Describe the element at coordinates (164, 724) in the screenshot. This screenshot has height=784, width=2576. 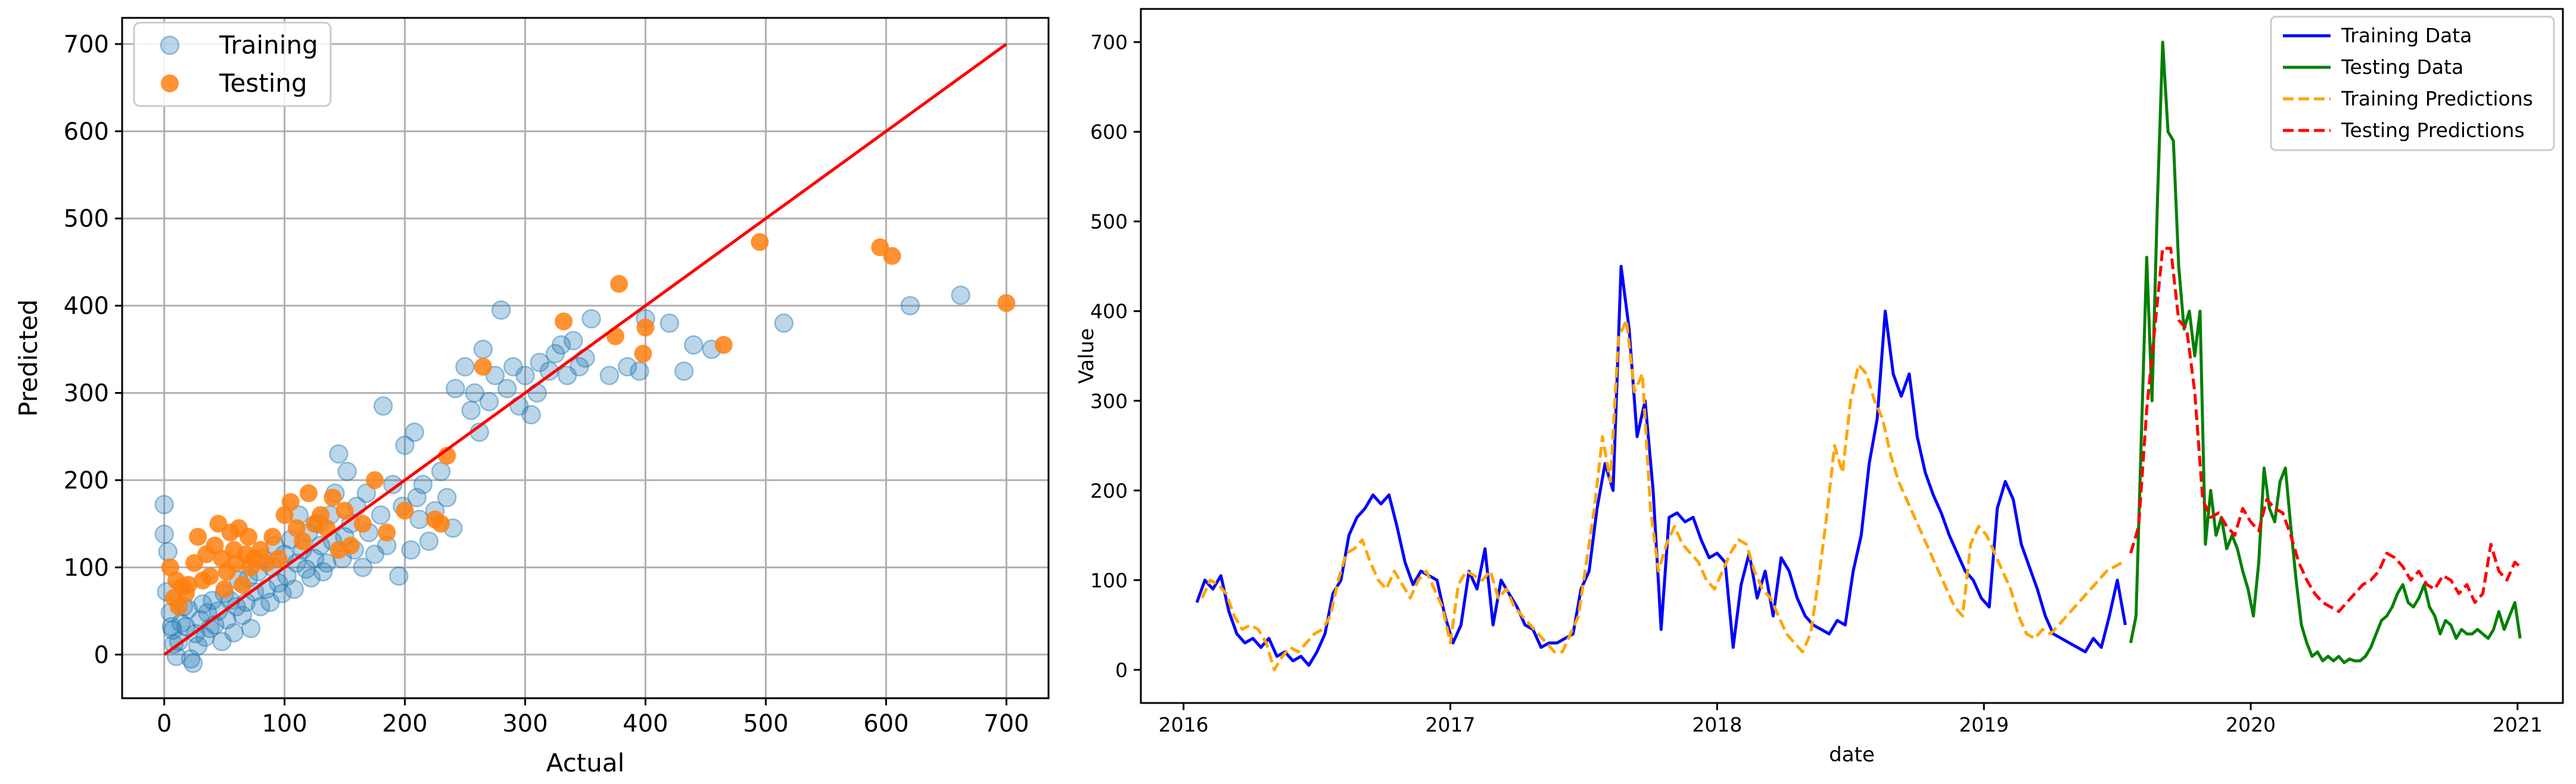
I see `x-tick-label: 0` at that location.